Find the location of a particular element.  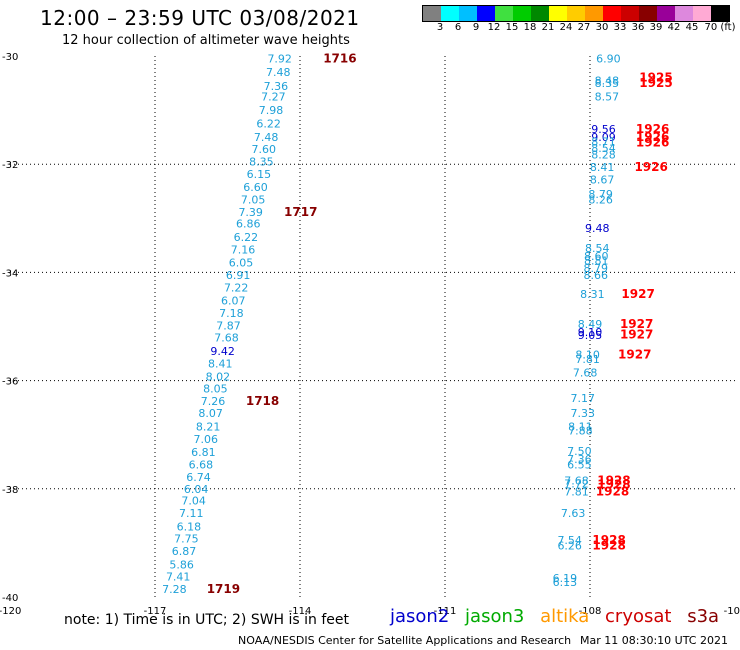

legend-cryosat: cryosat is located at coordinates (638, 616).